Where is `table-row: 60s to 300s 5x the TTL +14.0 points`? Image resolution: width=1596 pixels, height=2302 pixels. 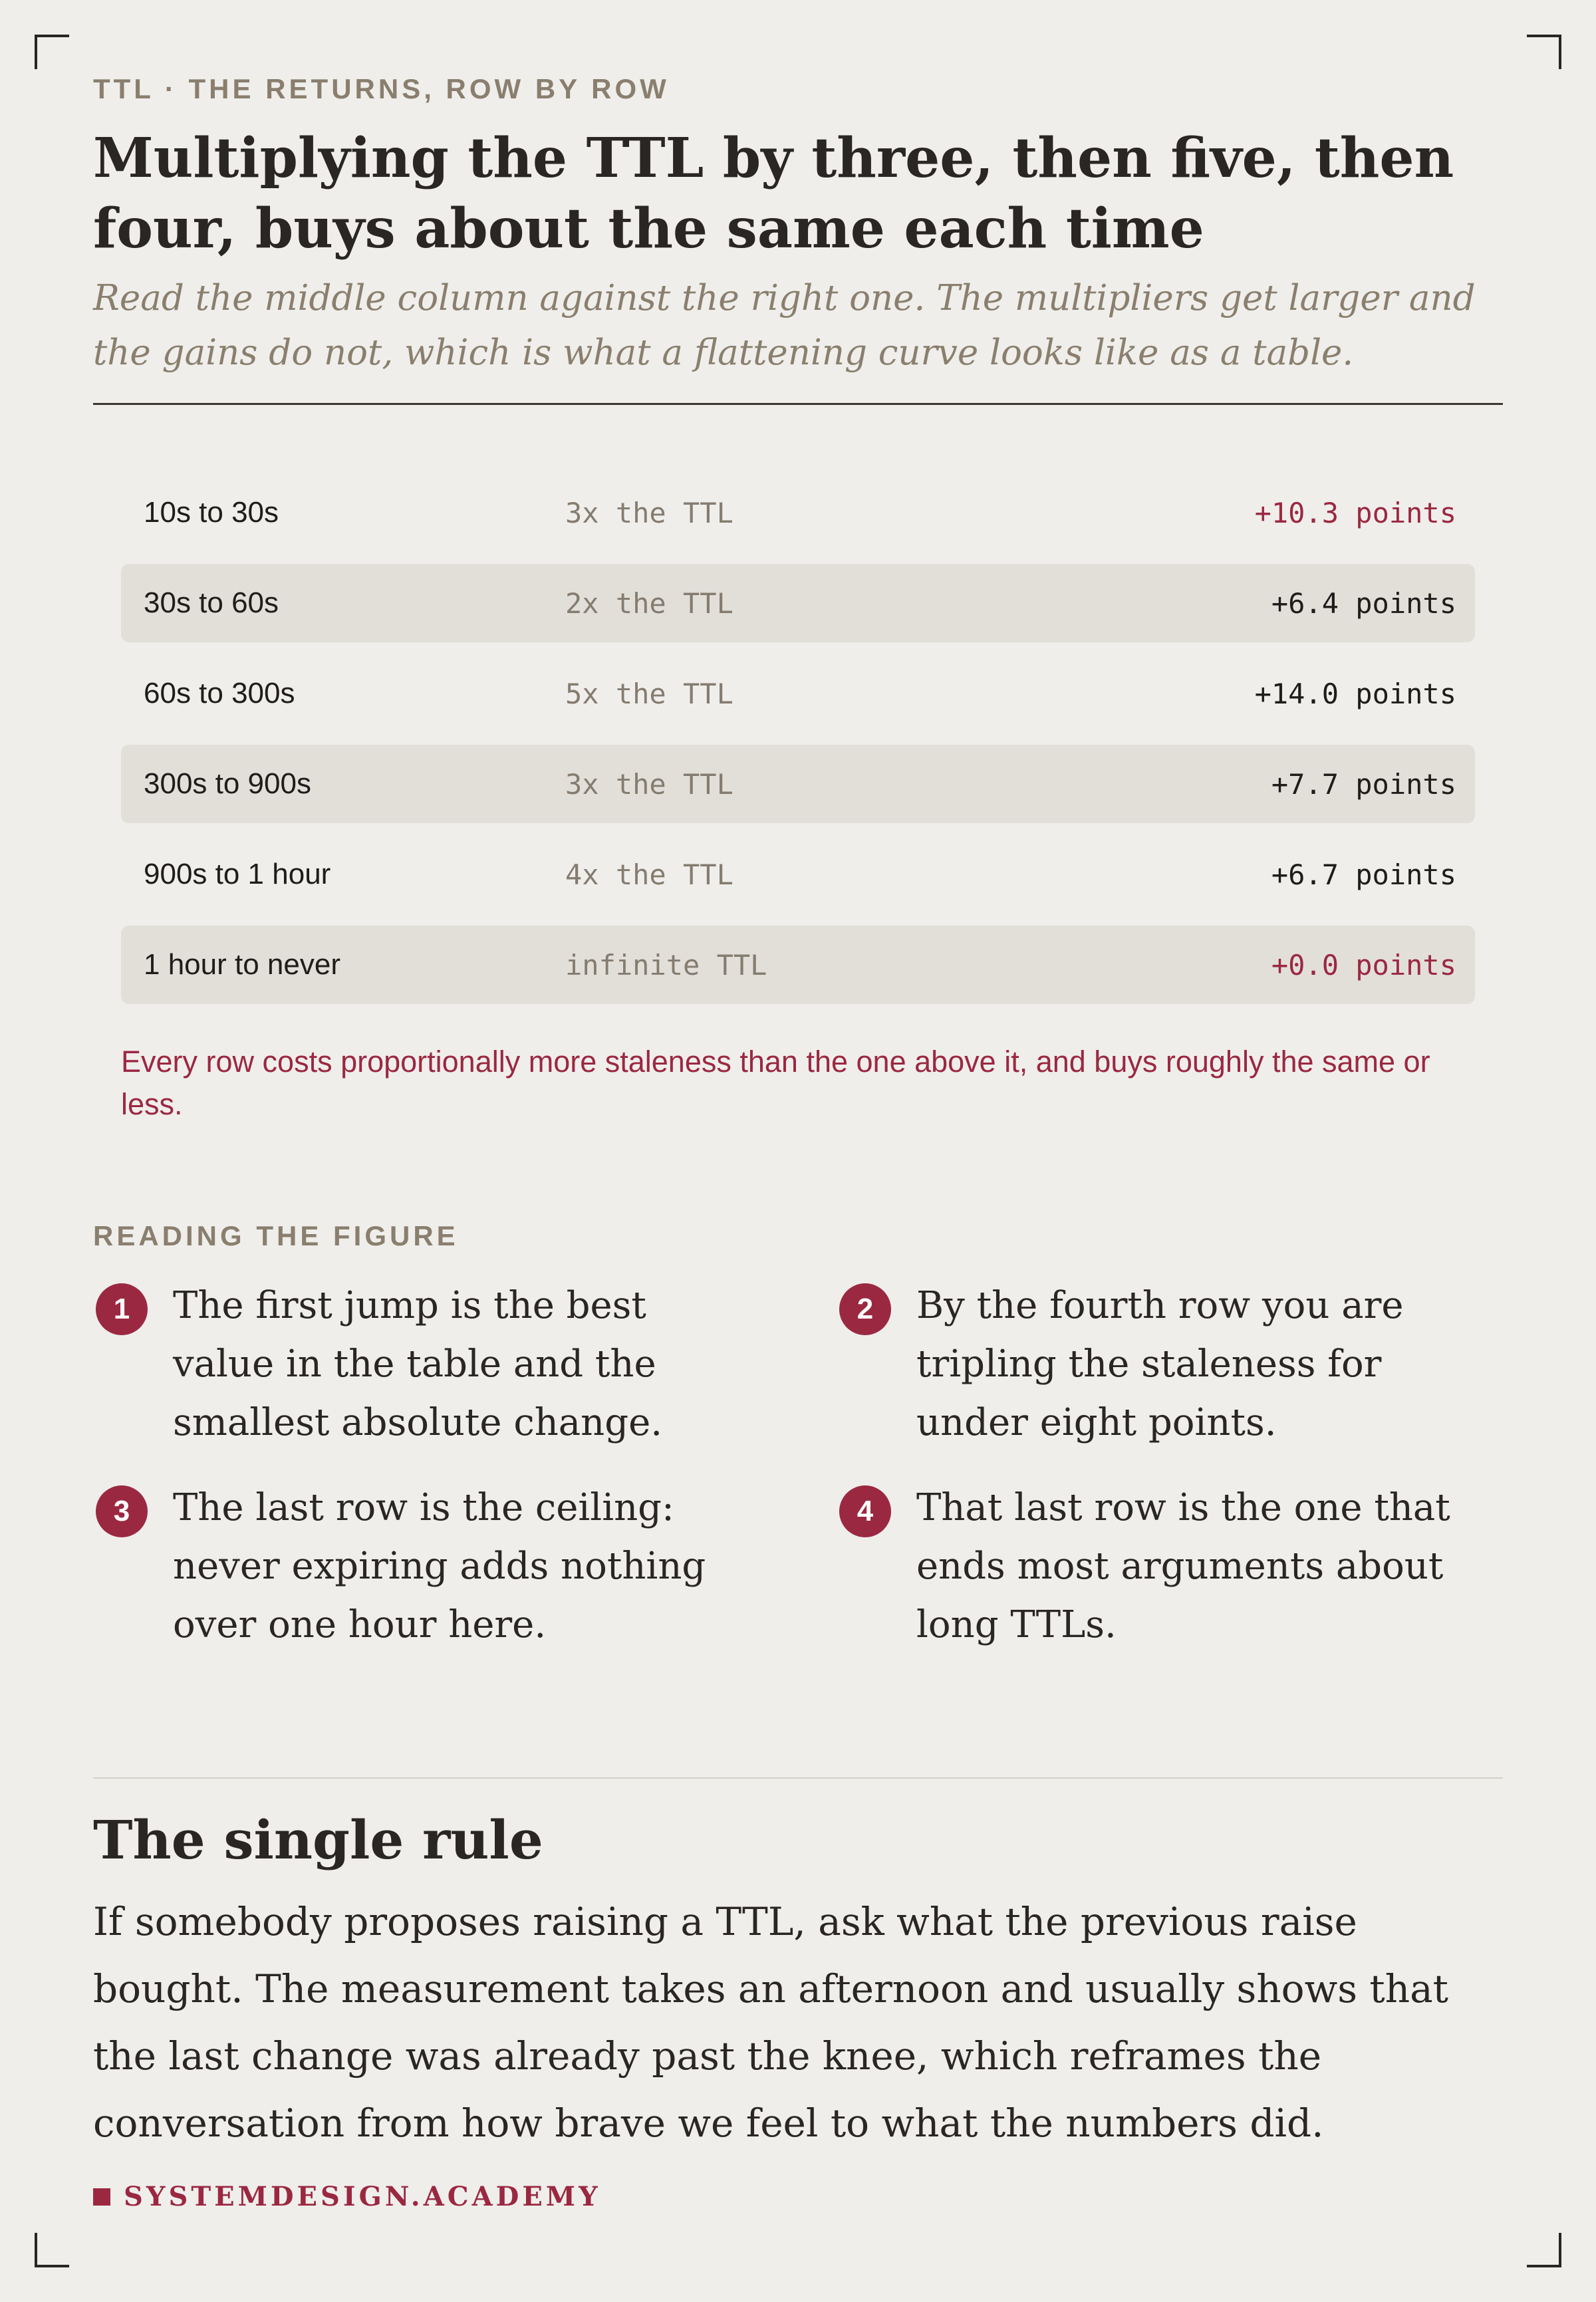
table-row: 60s to 300s 5x the TTL +14.0 points is located at coordinates (798, 693).